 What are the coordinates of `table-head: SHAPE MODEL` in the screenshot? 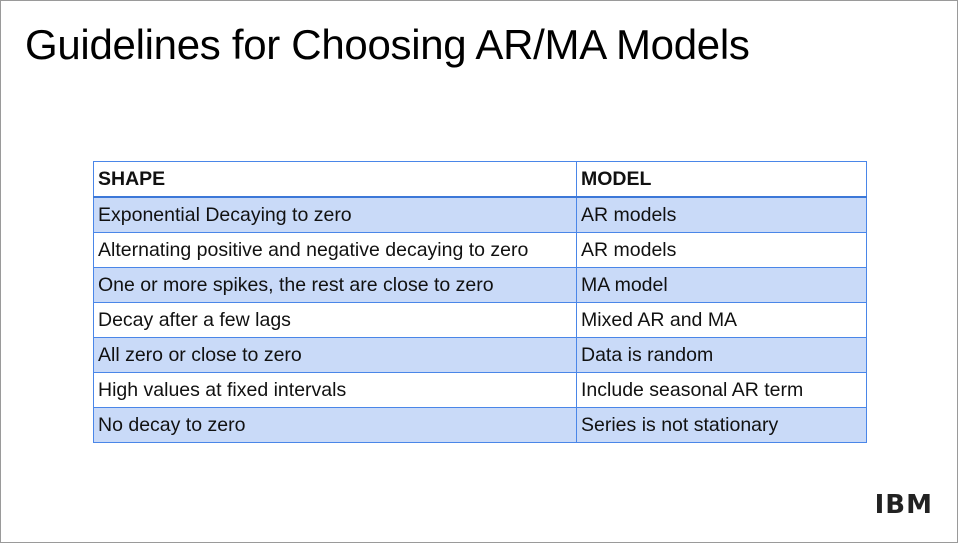 It's located at (480, 179).